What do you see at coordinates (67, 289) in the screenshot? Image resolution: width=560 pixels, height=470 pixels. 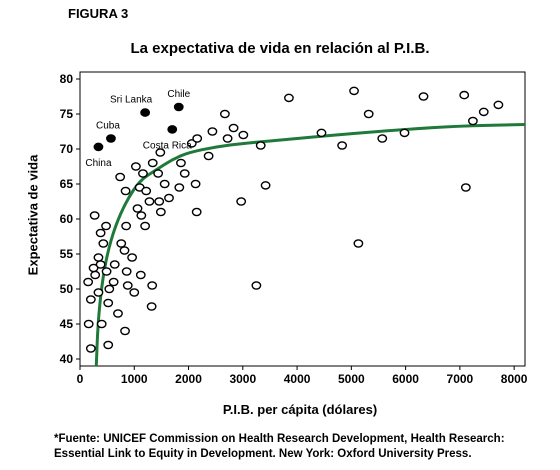 I see `y-tick-label: 50` at bounding box center [67, 289].